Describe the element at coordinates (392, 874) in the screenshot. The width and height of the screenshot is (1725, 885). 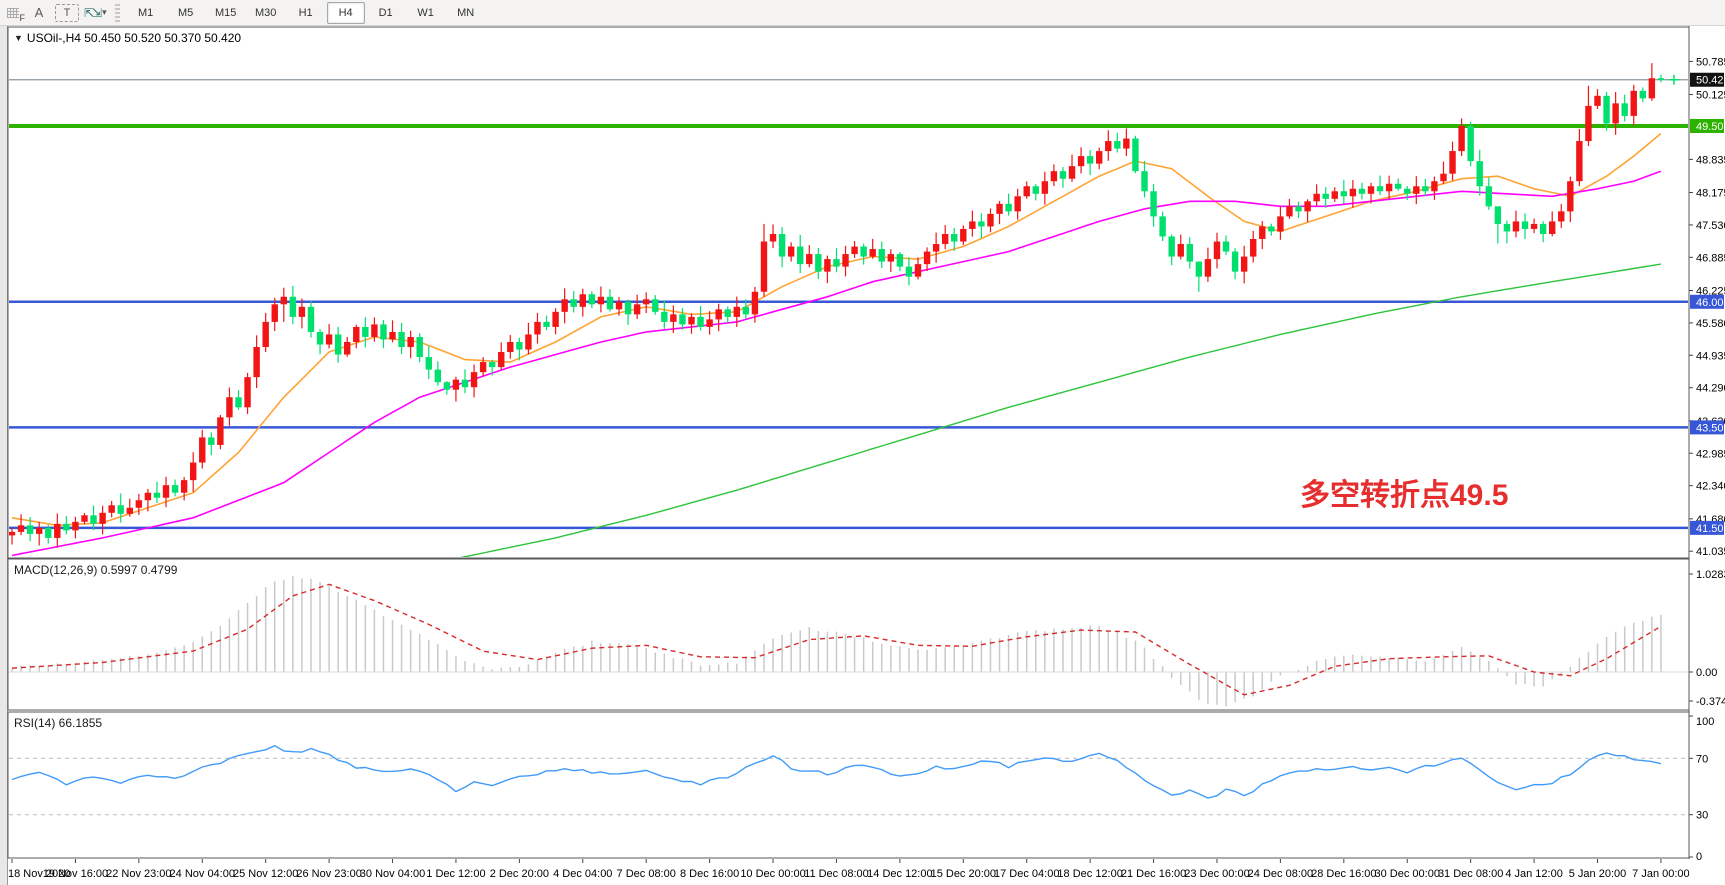
I see `date-label: 30 Nov 04:00` at that location.